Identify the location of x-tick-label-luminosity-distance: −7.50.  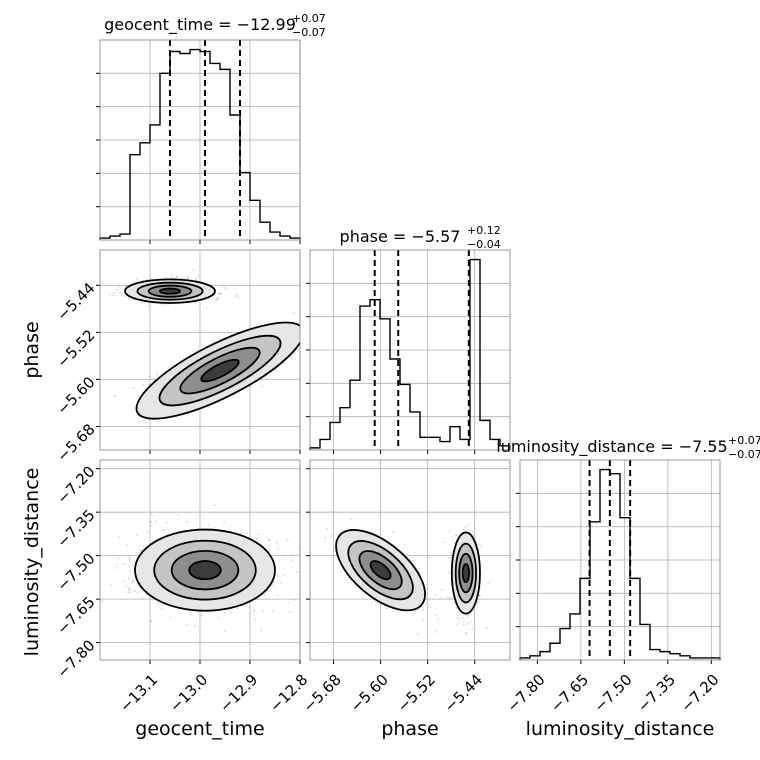
(612, 693).